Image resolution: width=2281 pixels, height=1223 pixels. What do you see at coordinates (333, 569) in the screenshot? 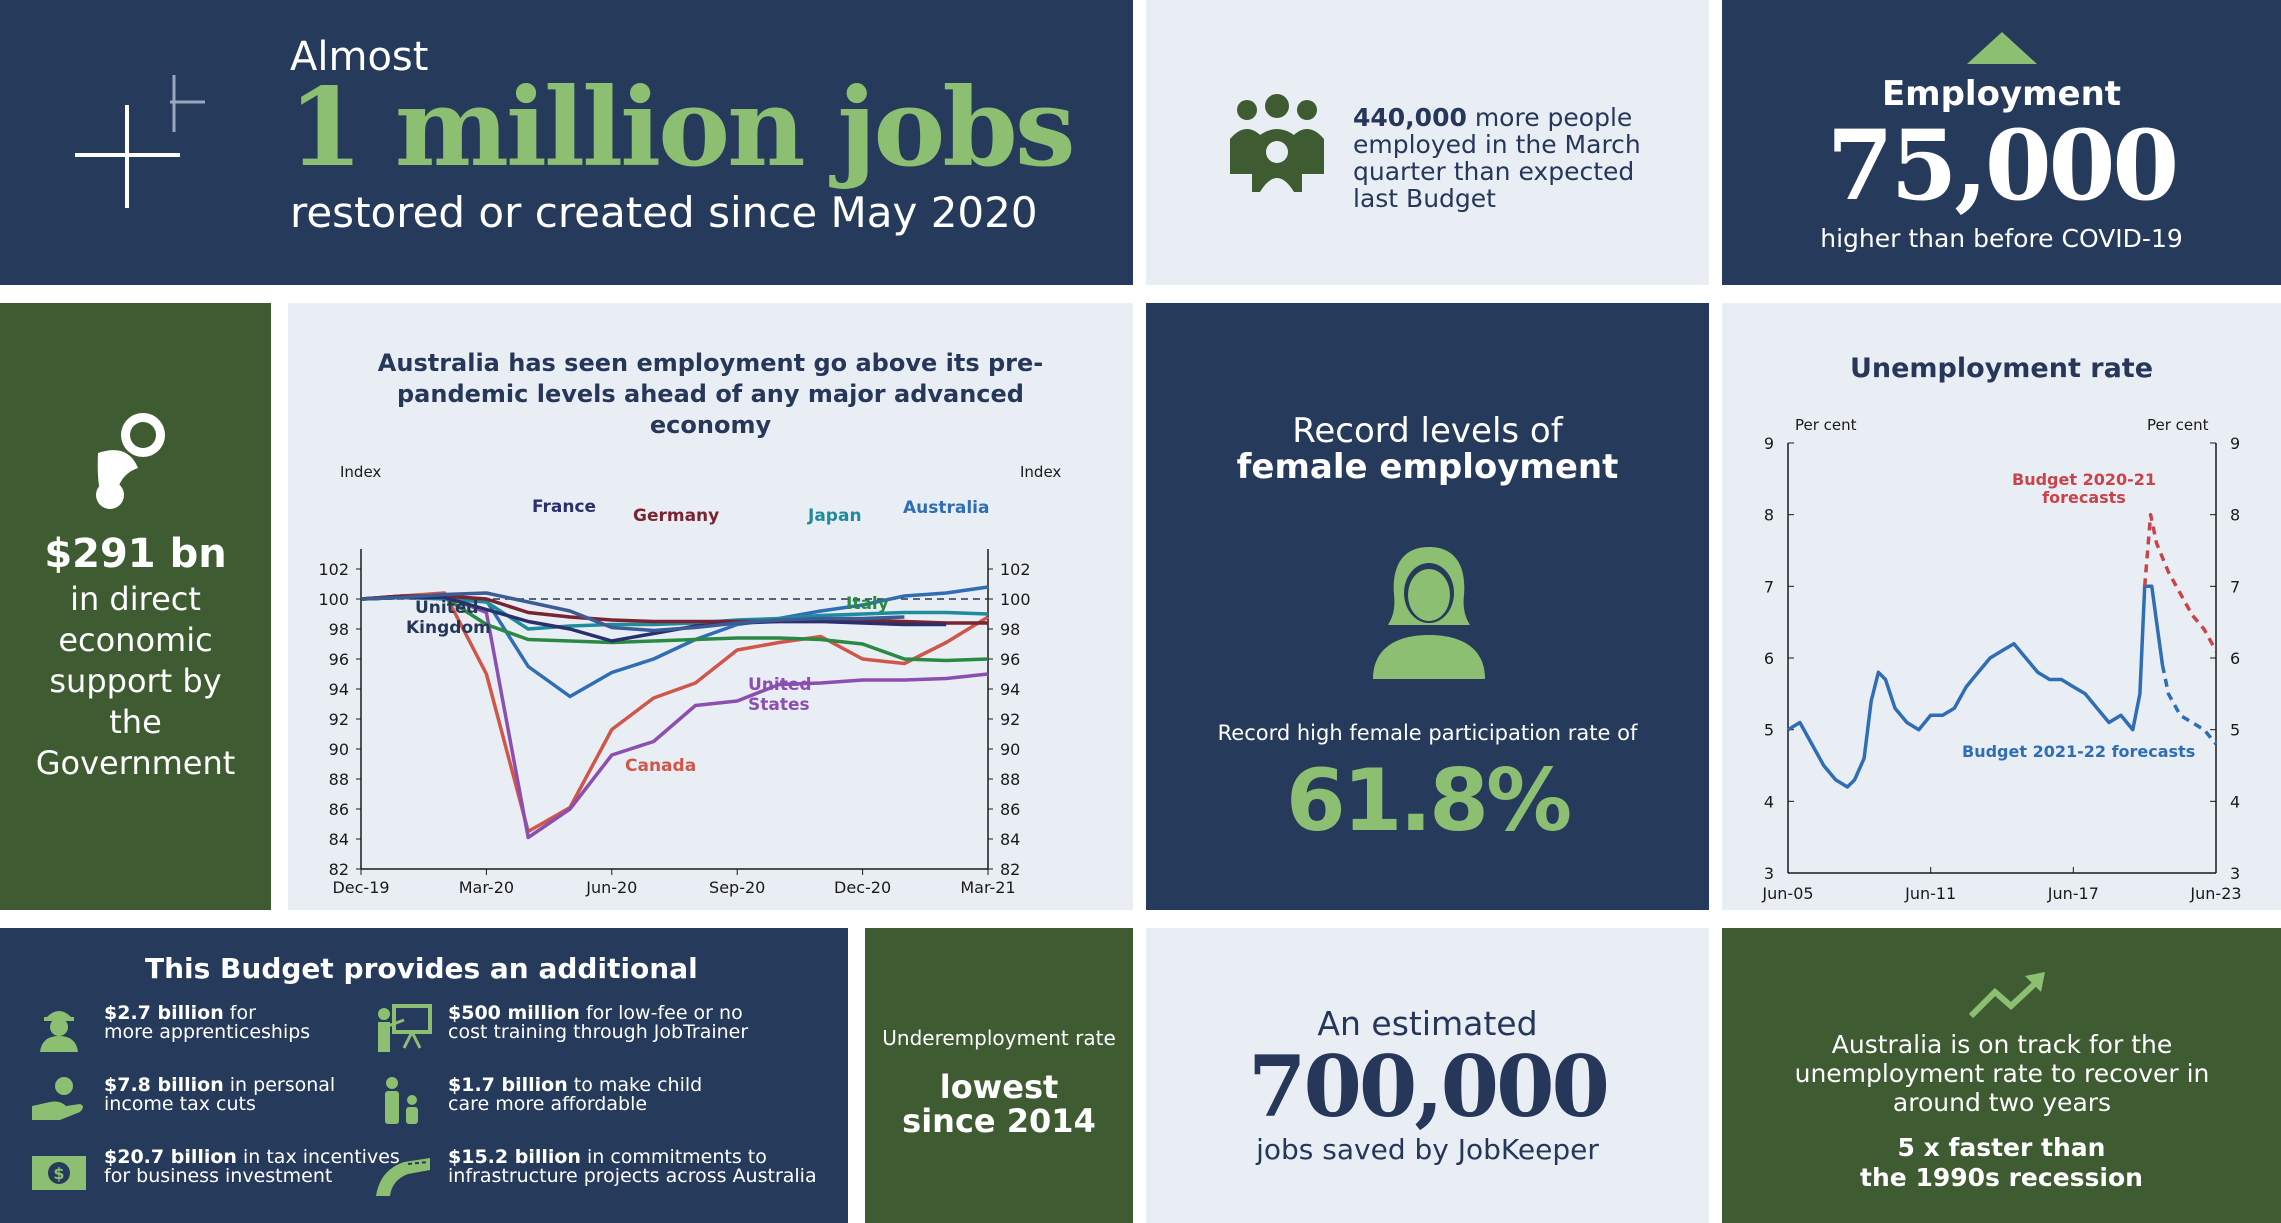
I see `y-tick-left: 102` at bounding box center [333, 569].